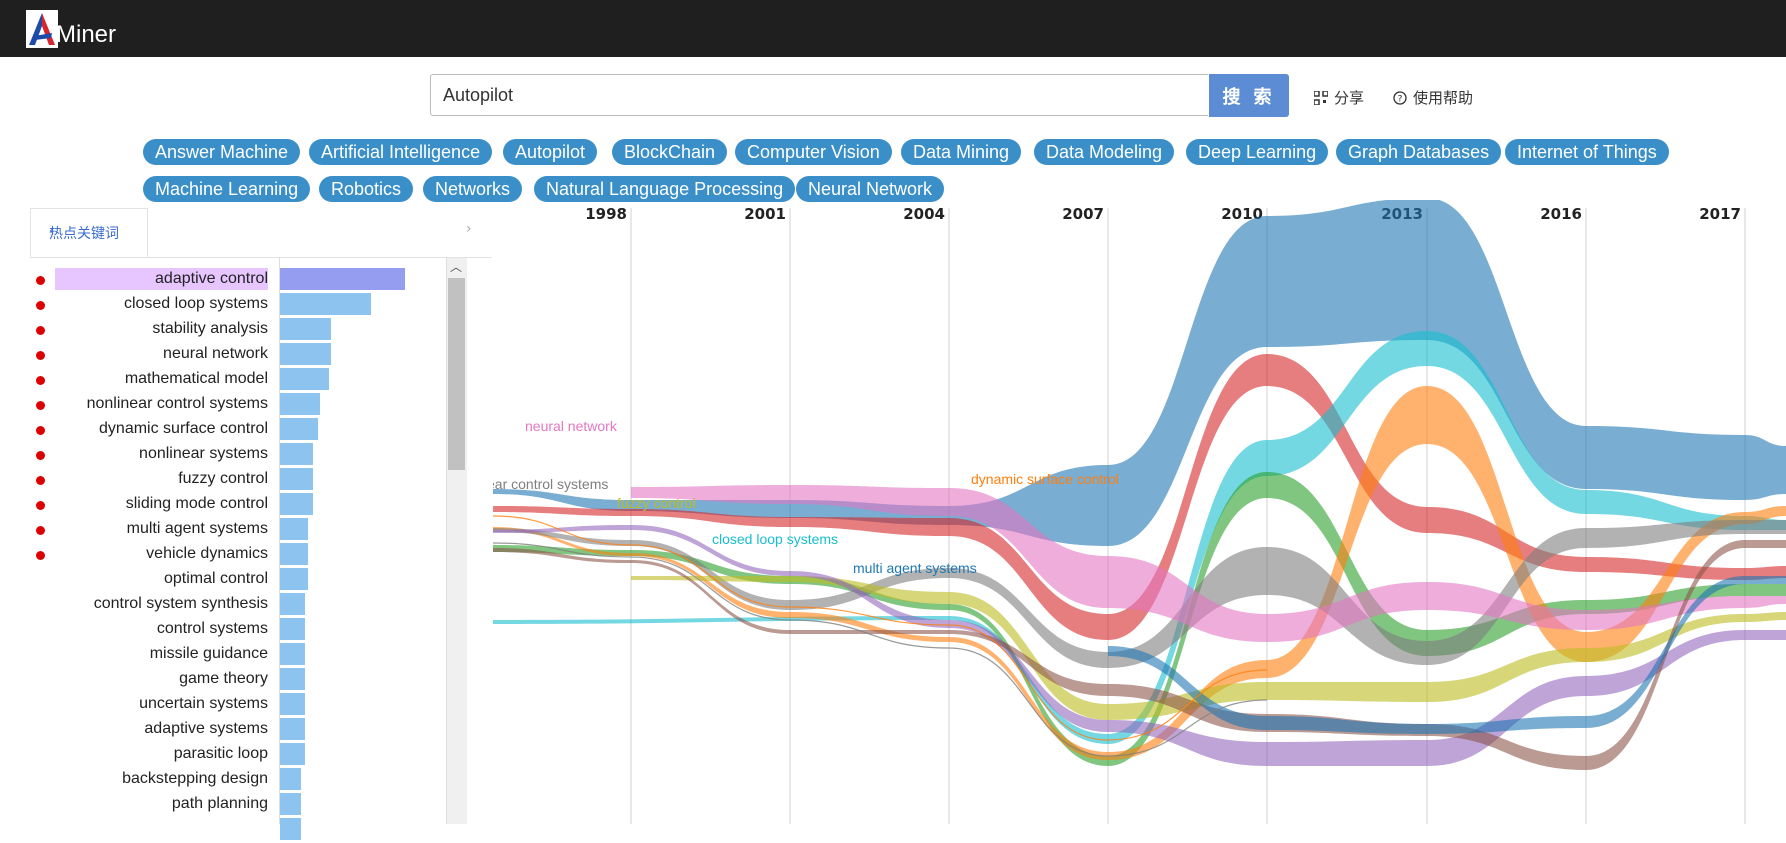 Image resolution: width=1786 pixels, height=843 pixels. I want to click on keyword-label: mathematical model, so click(196, 378).